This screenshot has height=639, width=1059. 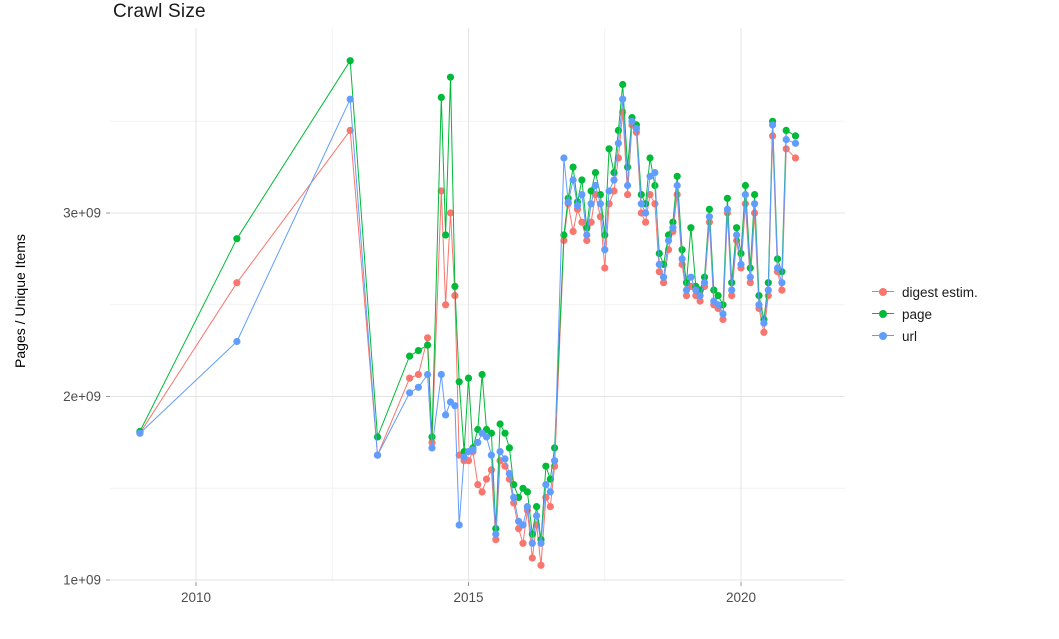 What do you see at coordinates (883, 336) in the screenshot?
I see `legend-key-url-icon` at bounding box center [883, 336].